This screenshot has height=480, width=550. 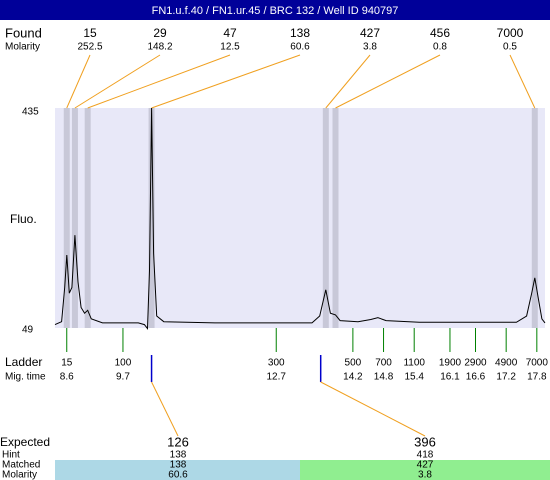 I want to click on found-label: Found, so click(x=23, y=32).